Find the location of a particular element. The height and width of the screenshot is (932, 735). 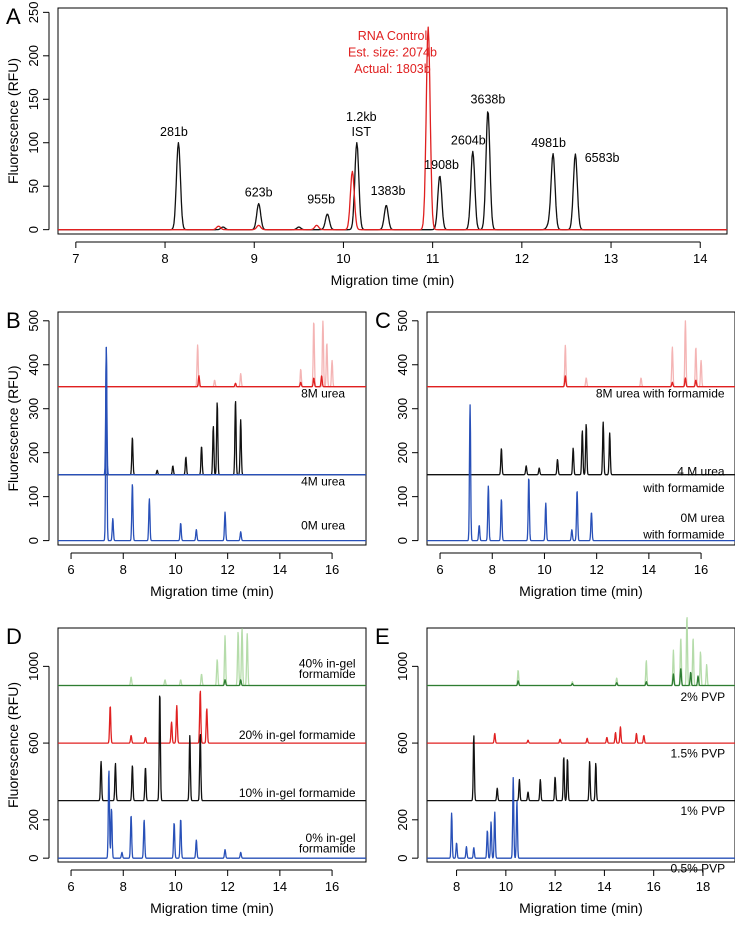

peak-label: 623b is located at coordinates (259, 193).